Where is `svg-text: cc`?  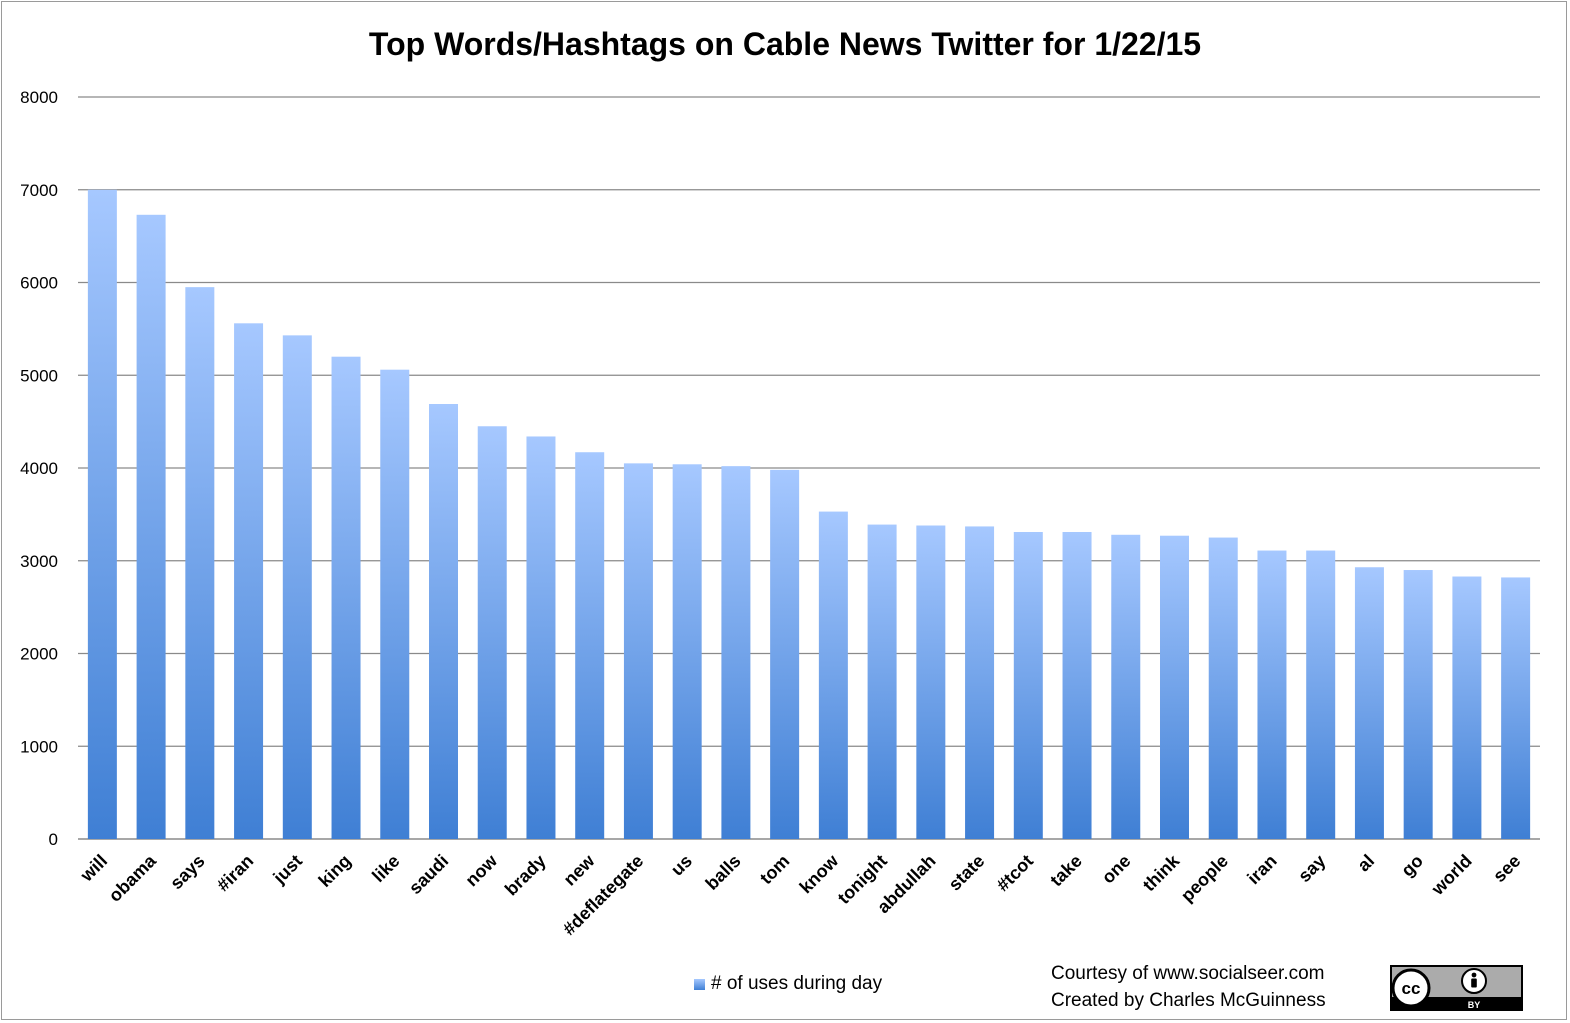
svg-text: cc is located at coordinates (1411, 988).